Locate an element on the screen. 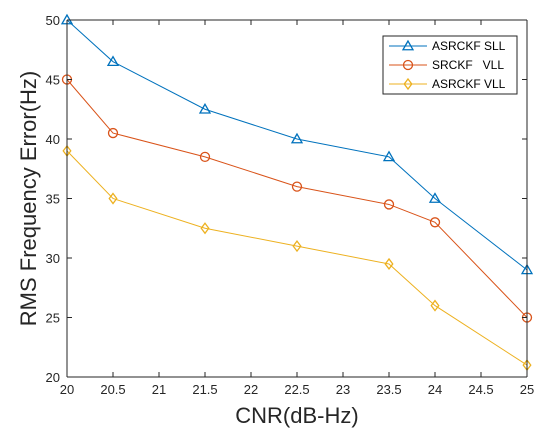  x-tick-label-6: 22.5 is located at coordinates (296, 389).